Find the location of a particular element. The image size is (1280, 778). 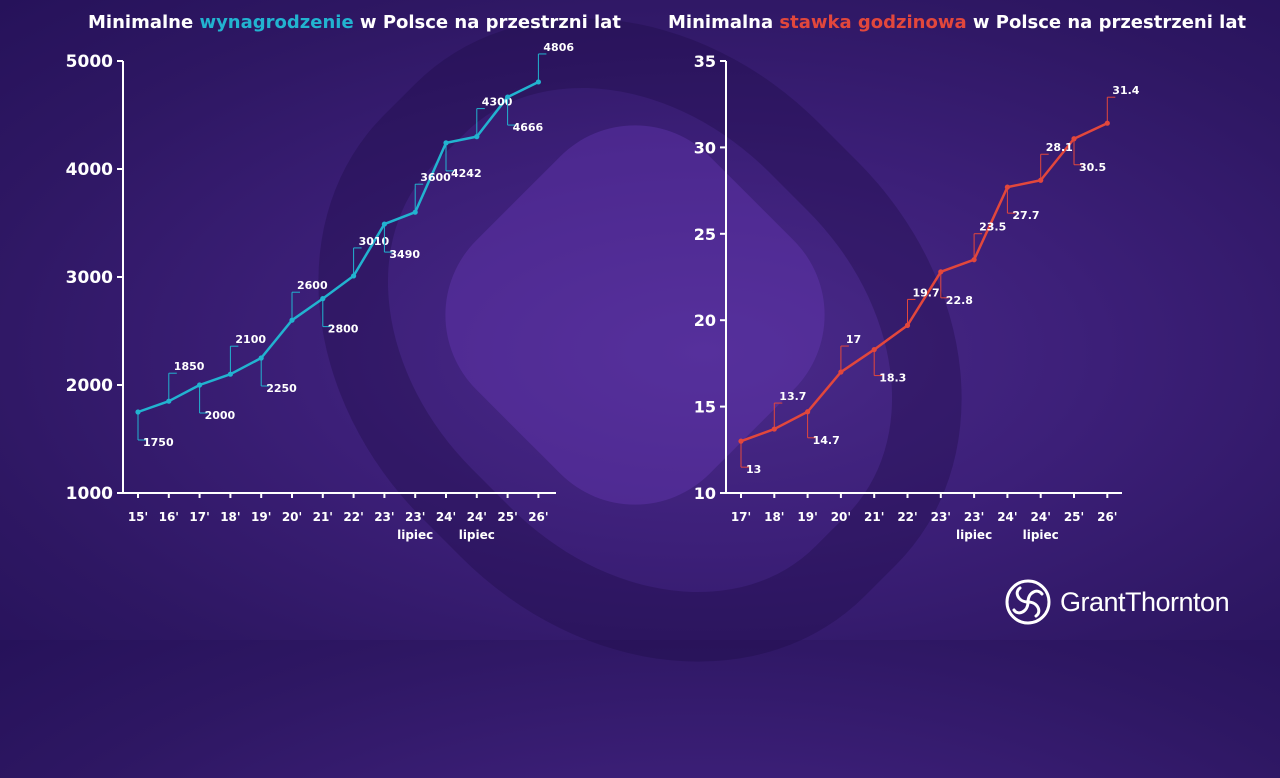

y-tick-label: 1000 is located at coordinates (89, 494).